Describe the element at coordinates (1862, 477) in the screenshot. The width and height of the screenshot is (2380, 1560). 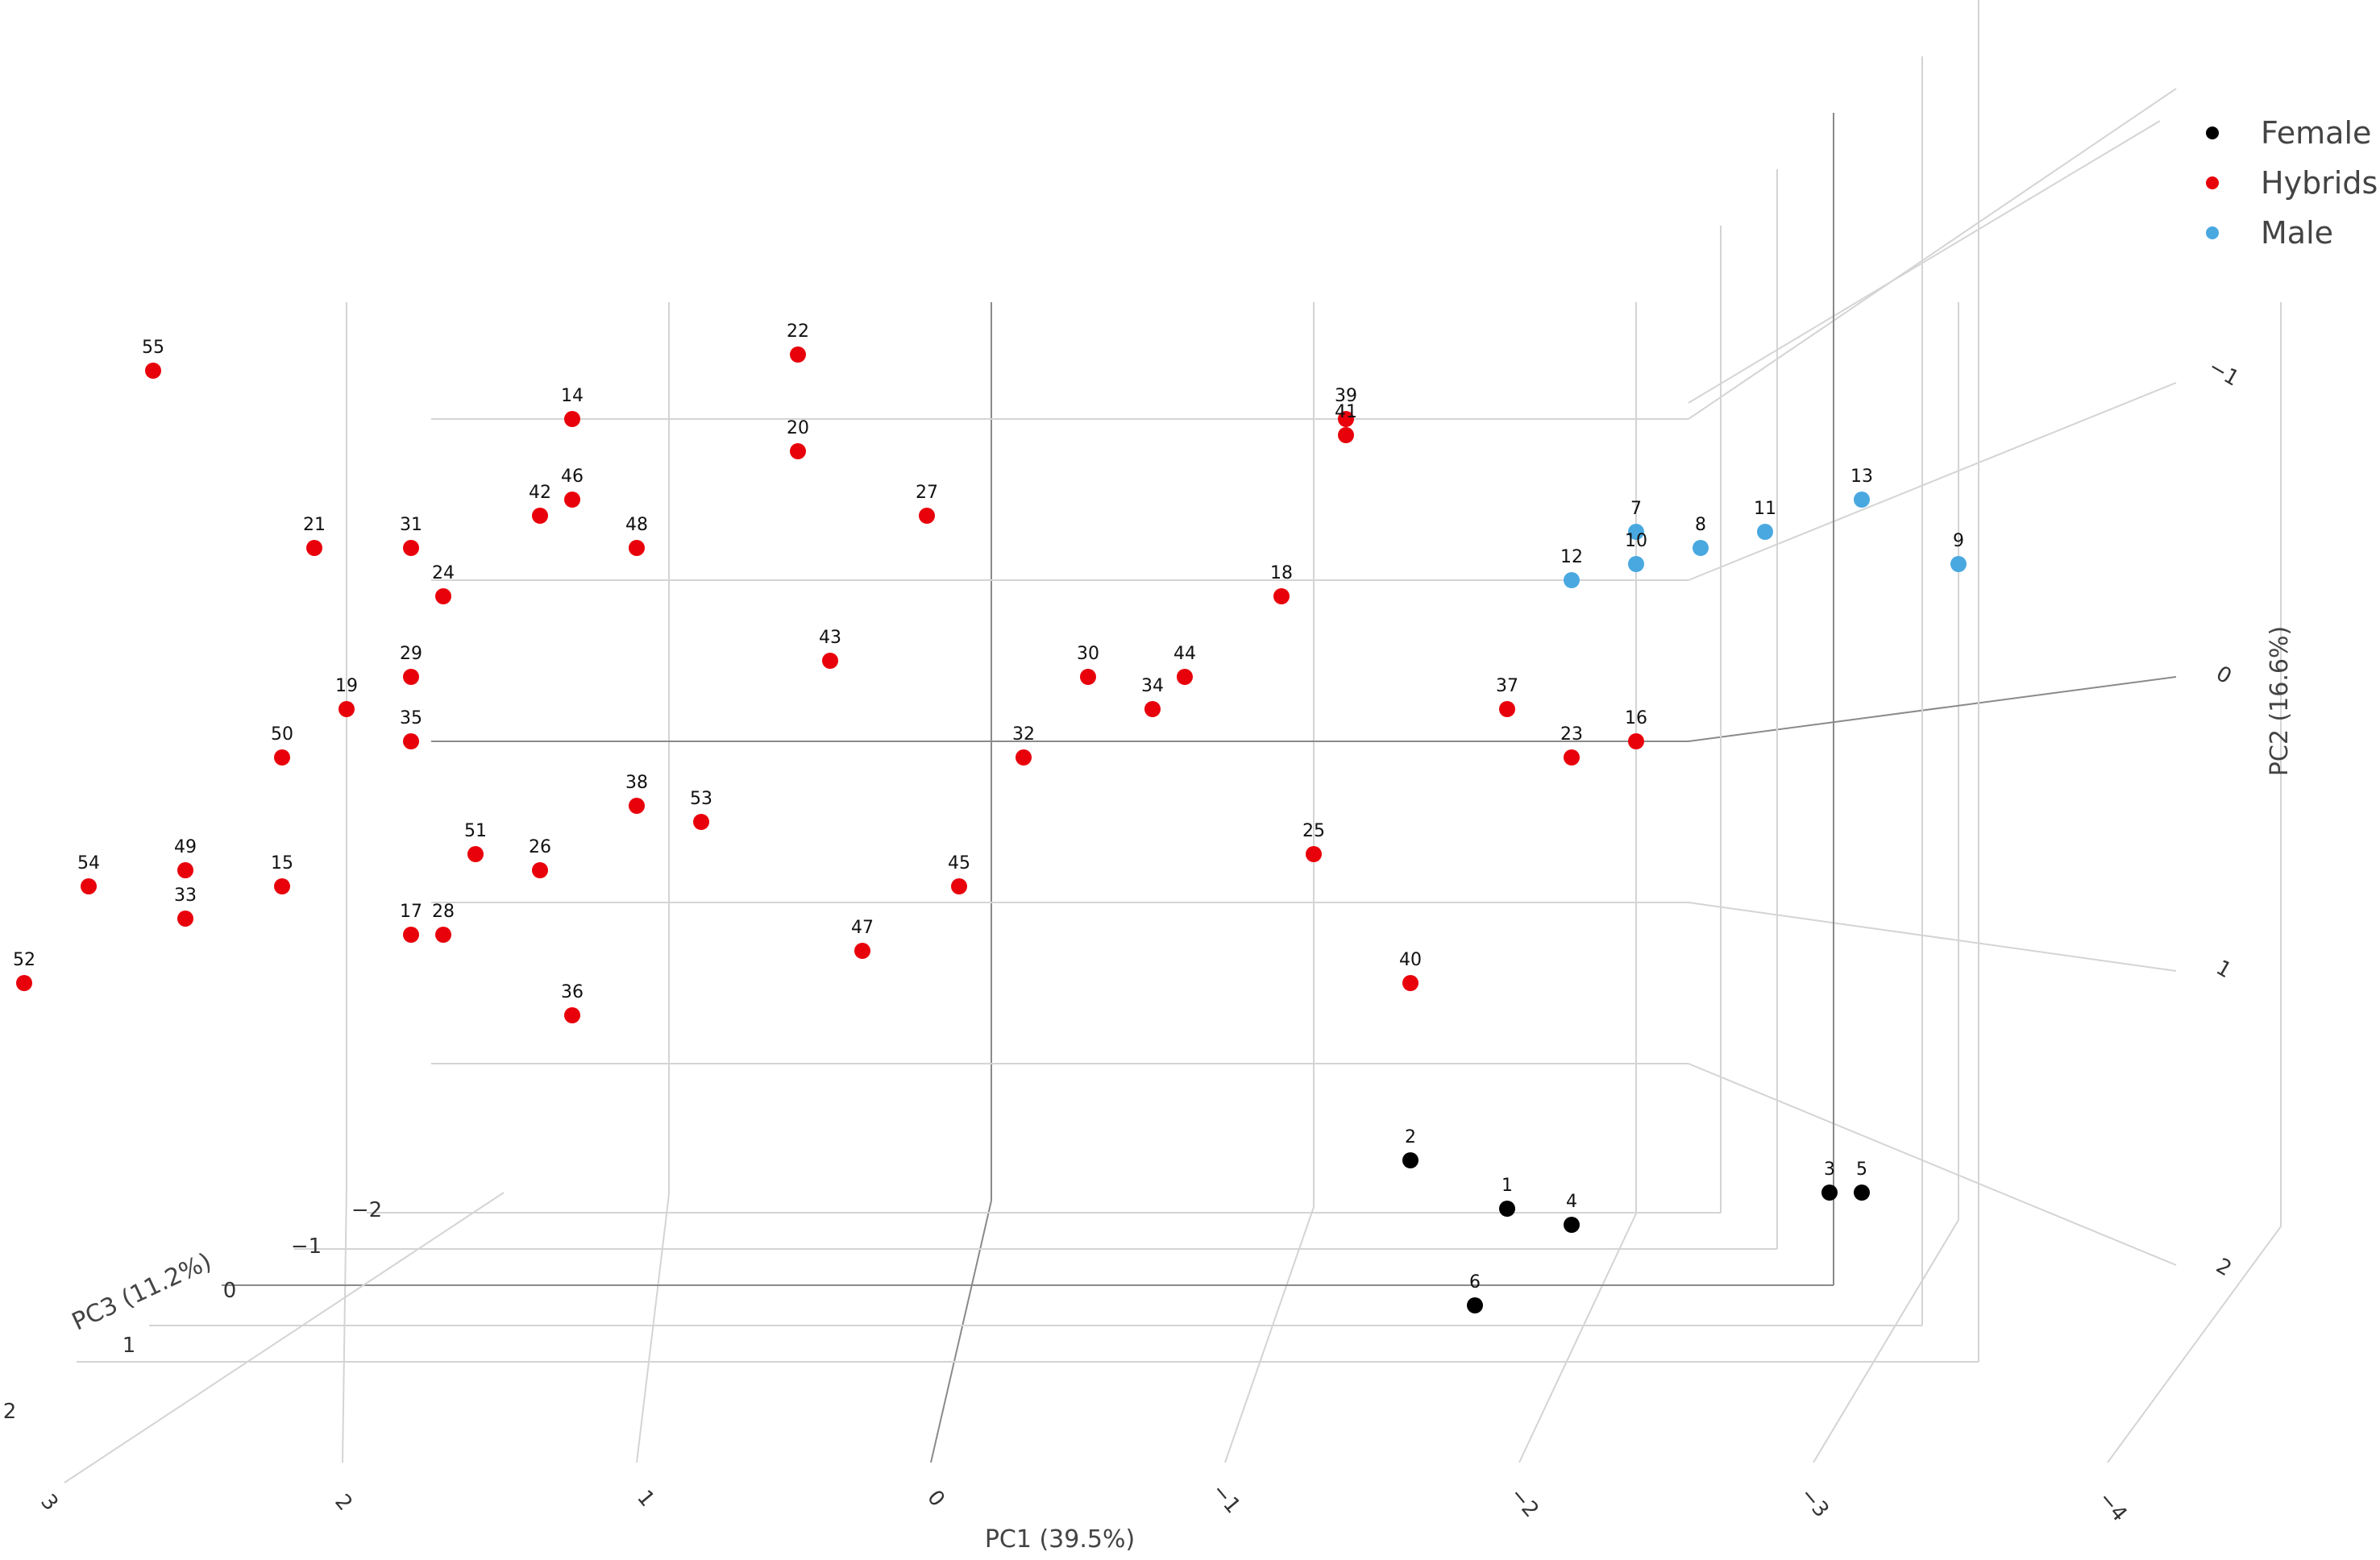
I see `point-label: 13` at that location.